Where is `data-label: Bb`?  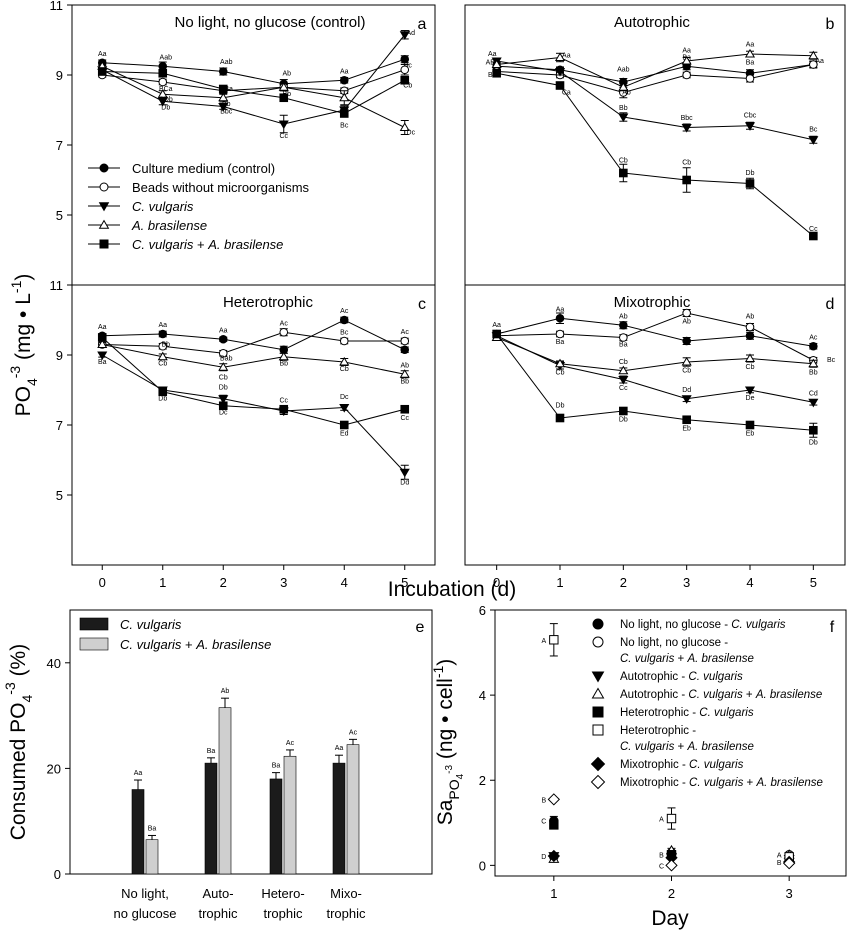 data-label: Bb is located at coordinates (165, 344).